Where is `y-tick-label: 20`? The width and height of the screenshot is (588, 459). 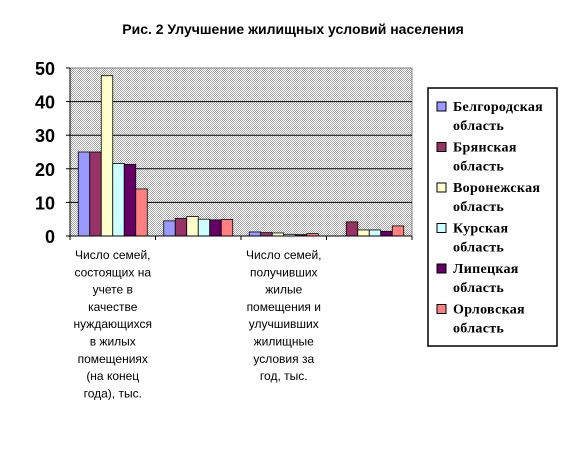
y-tick-label: 20 is located at coordinates (45, 170).